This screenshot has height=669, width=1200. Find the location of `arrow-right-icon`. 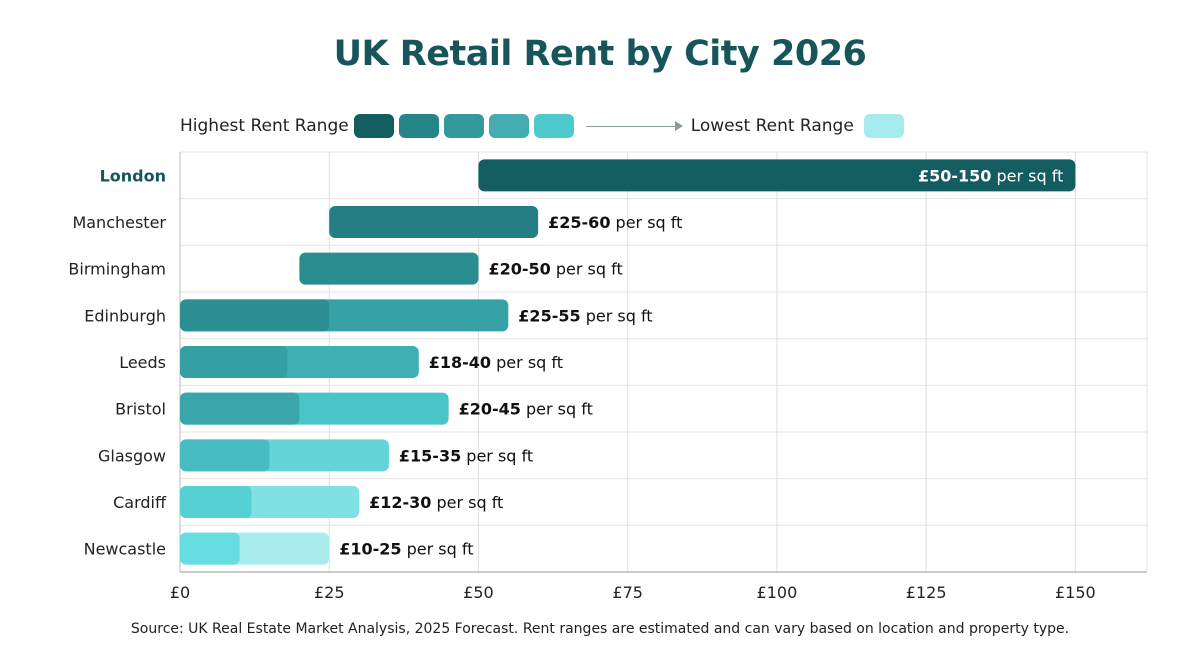

arrow-right-icon is located at coordinates (634, 125).